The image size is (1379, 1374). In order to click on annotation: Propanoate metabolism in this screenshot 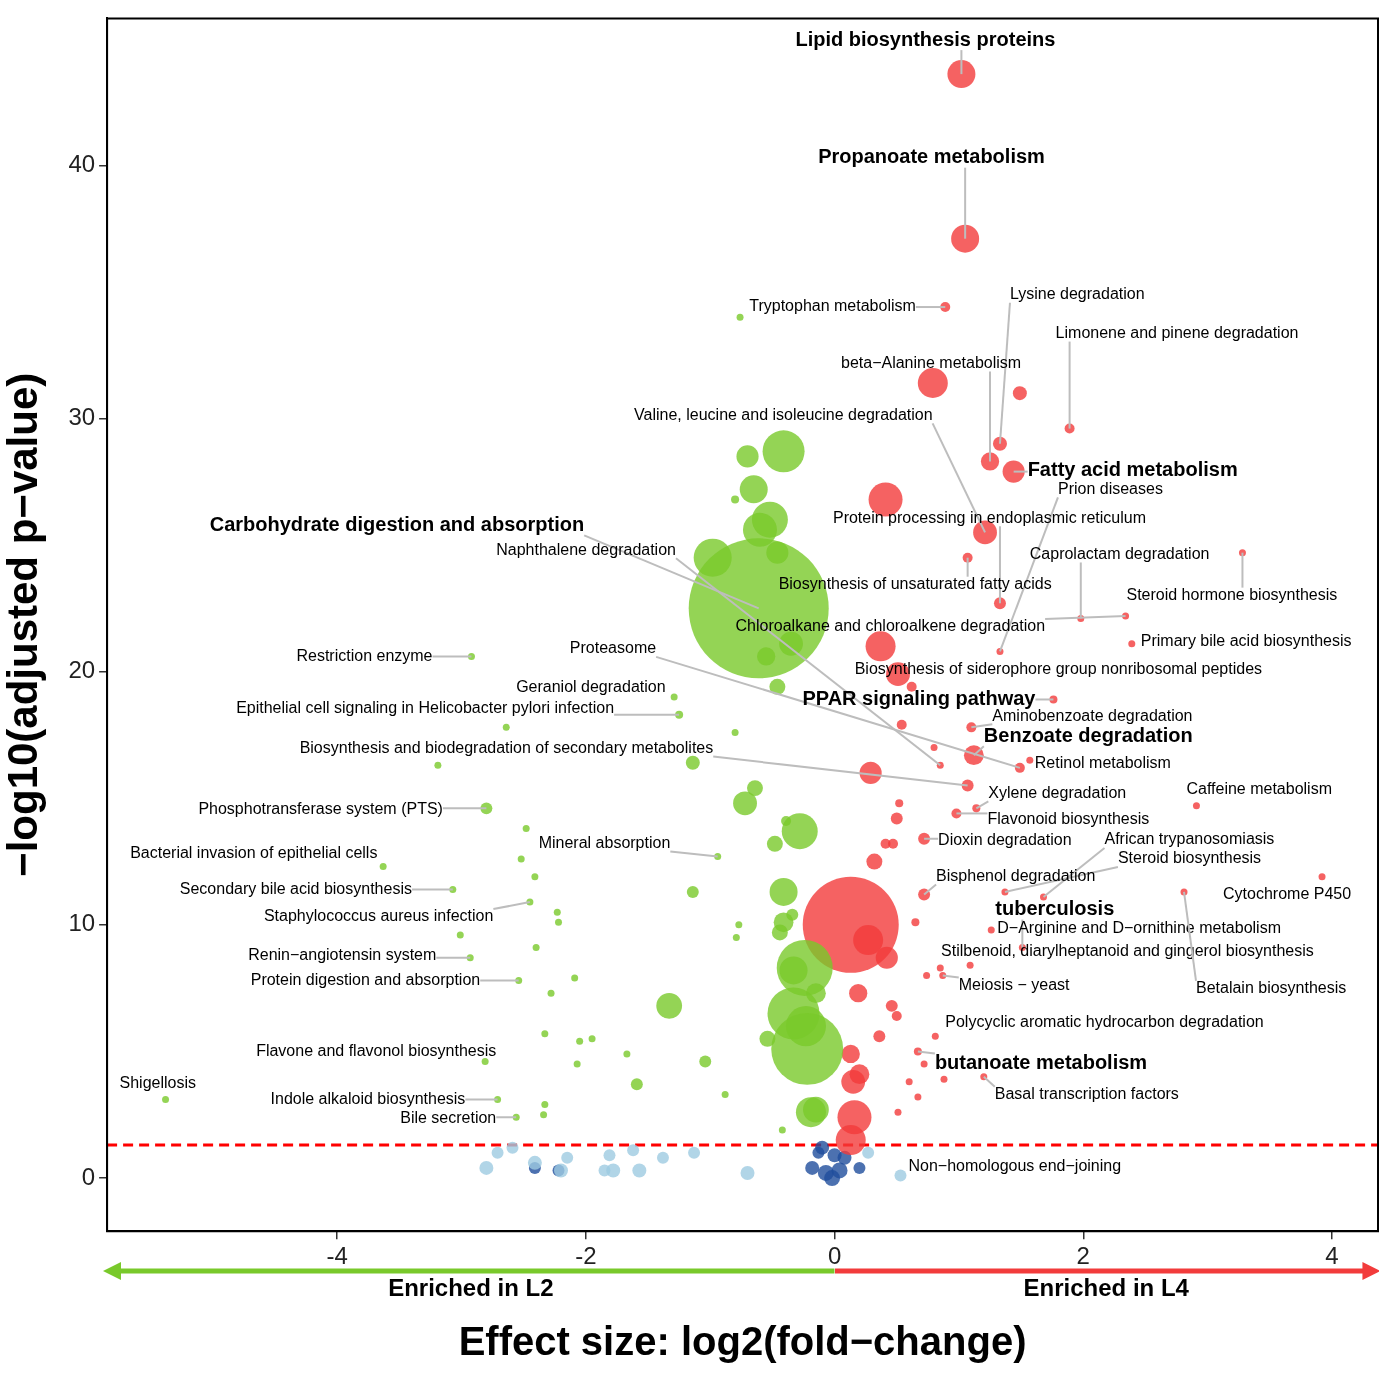, I will do `click(931, 156)`.